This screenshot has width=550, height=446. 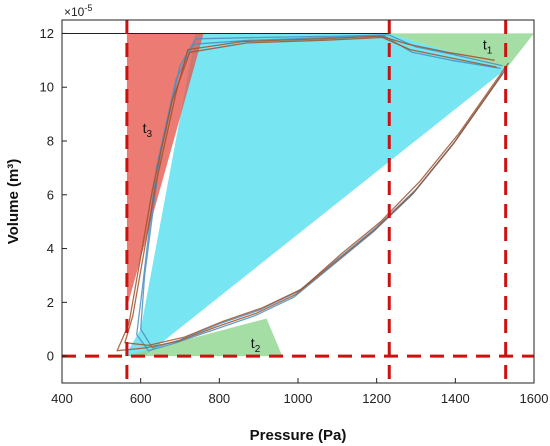 I want to click on region-t1-fill, so click(x=461, y=51).